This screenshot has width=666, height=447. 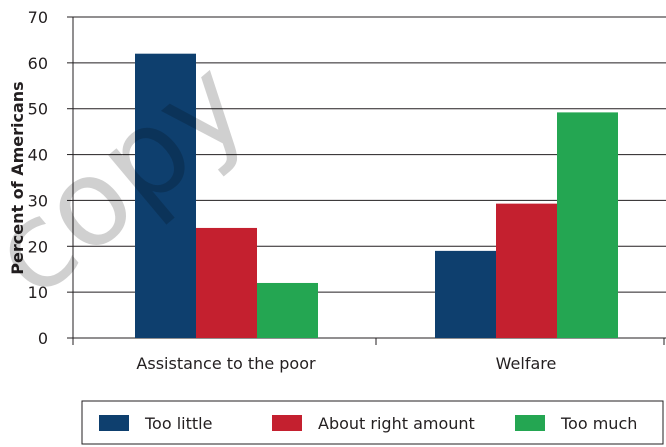 I want to click on legend: Too little About right amount Too much, so click(x=372, y=422).